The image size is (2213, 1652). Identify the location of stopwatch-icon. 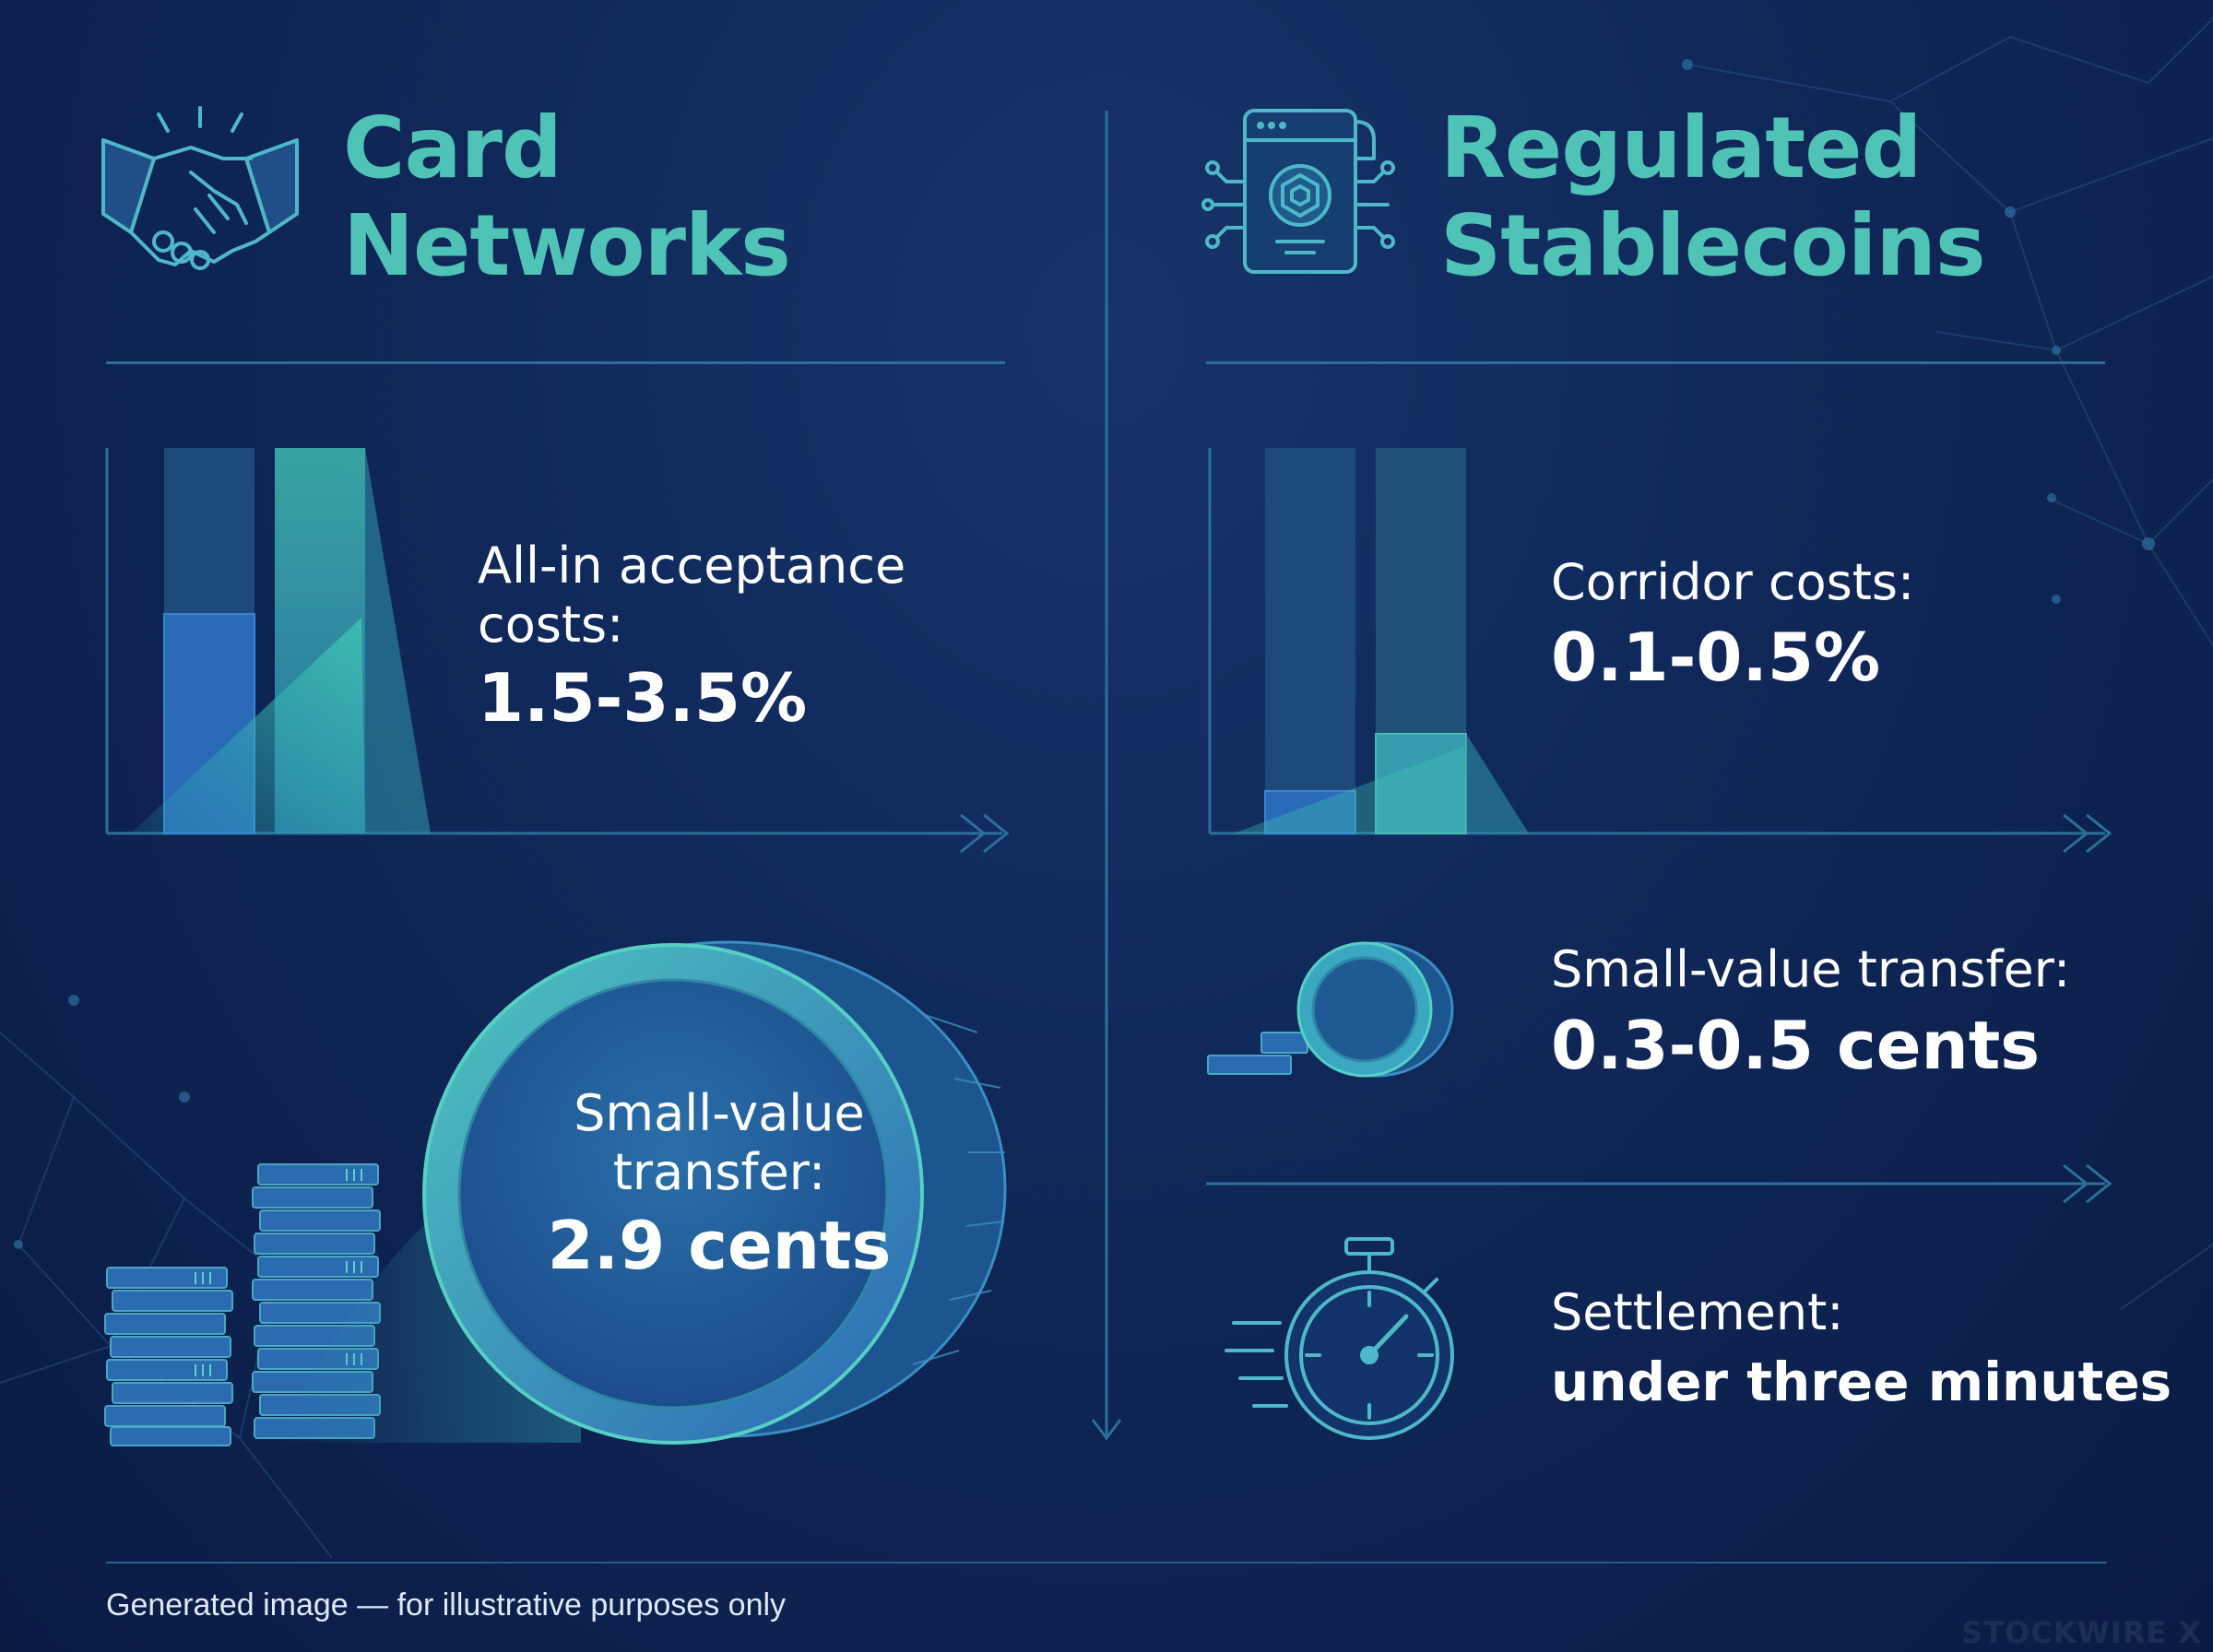
(1339, 1338).